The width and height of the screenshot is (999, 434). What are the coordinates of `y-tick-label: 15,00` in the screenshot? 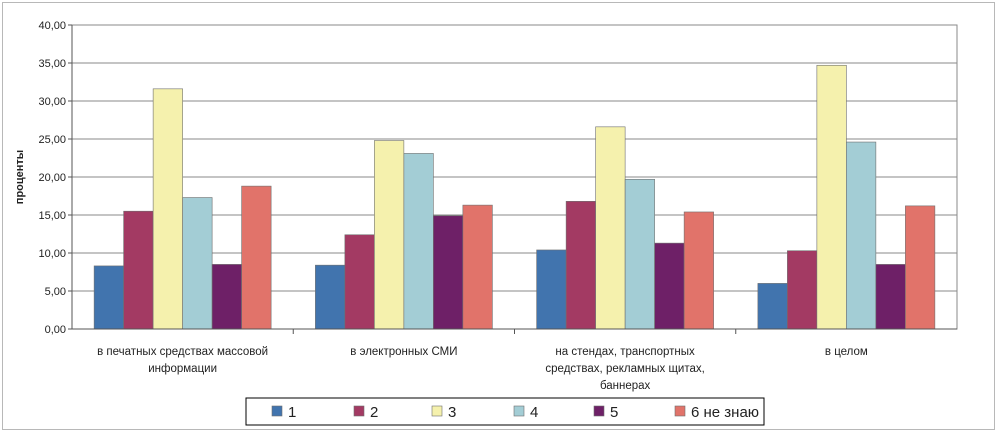 It's located at (52, 216).